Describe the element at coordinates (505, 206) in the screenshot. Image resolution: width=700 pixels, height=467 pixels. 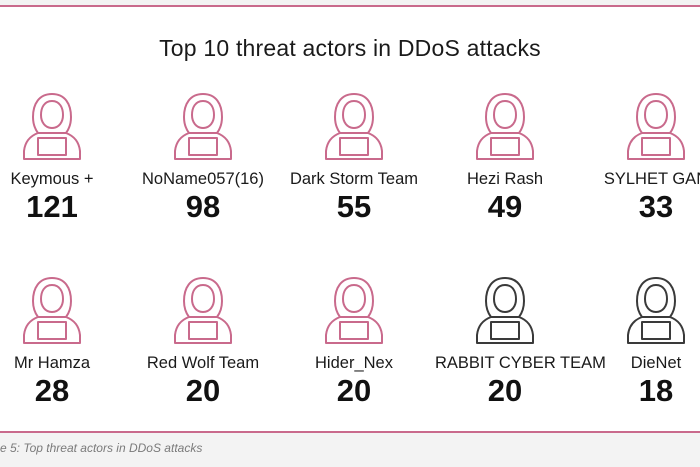
I see `actor-attack-count: 49` at that location.